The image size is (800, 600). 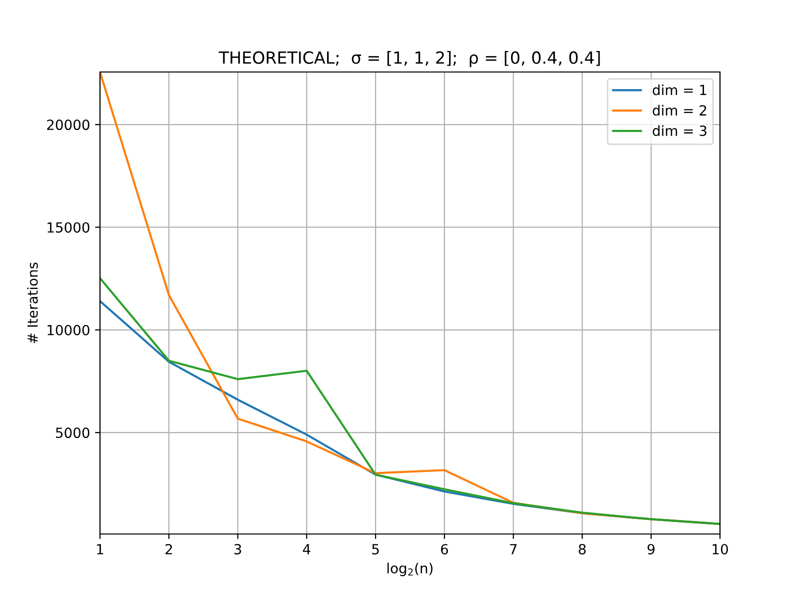 I want to click on y-tick-label: 20000, so click(x=68, y=125).